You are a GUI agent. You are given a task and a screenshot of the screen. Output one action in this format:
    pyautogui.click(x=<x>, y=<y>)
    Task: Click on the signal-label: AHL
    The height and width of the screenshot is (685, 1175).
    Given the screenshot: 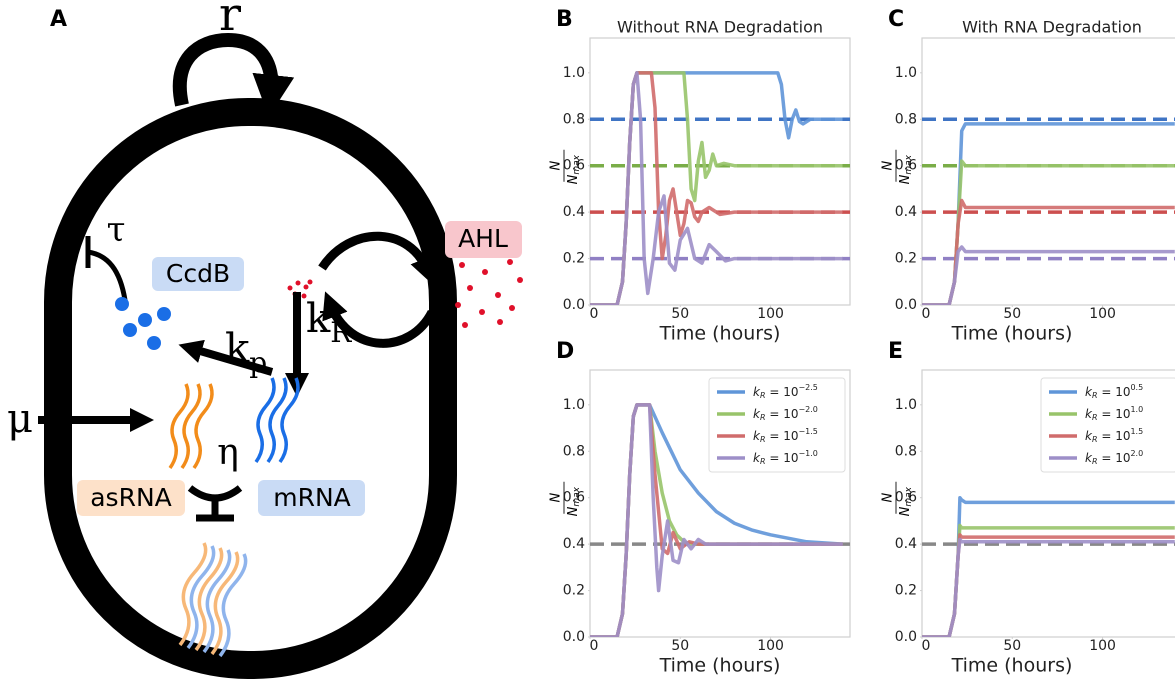 What is the action you would take?
    pyautogui.click(x=483, y=238)
    